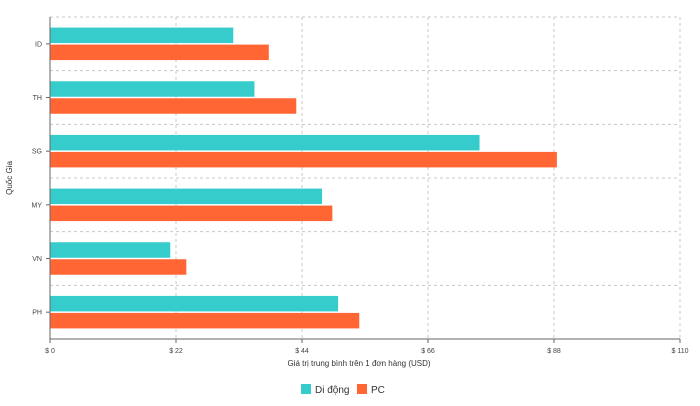 Image resolution: width=700 pixels, height=406 pixels. Describe the element at coordinates (142, 35) in the screenshot. I see `bar-id-mobile` at that location.